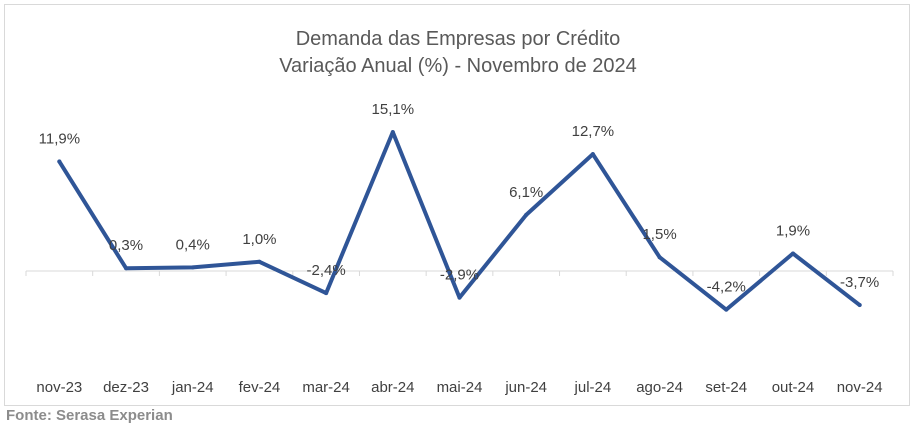 This screenshot has width=922, height=435. What do you see at coordinates (793, 387) in the screenshot?
I see `x-tick-label: out-24` at bounding box center [793, 387].